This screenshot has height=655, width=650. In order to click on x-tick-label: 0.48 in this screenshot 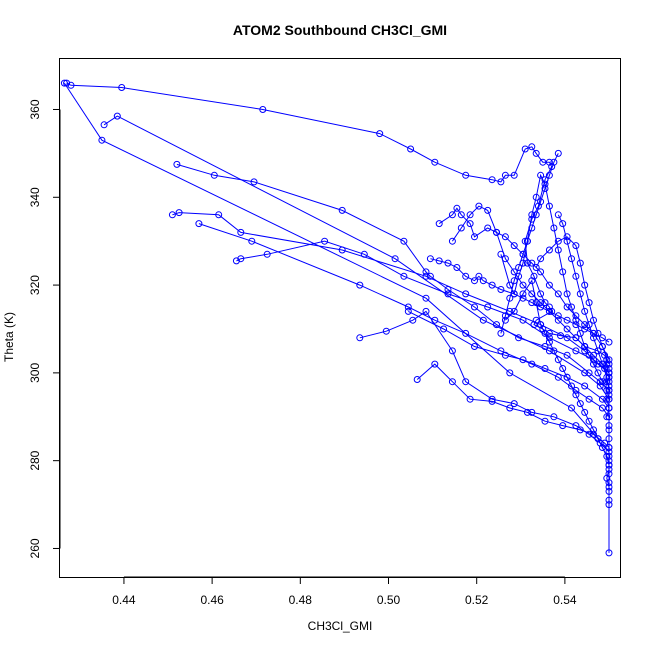, I will do `click(301, 600)`.